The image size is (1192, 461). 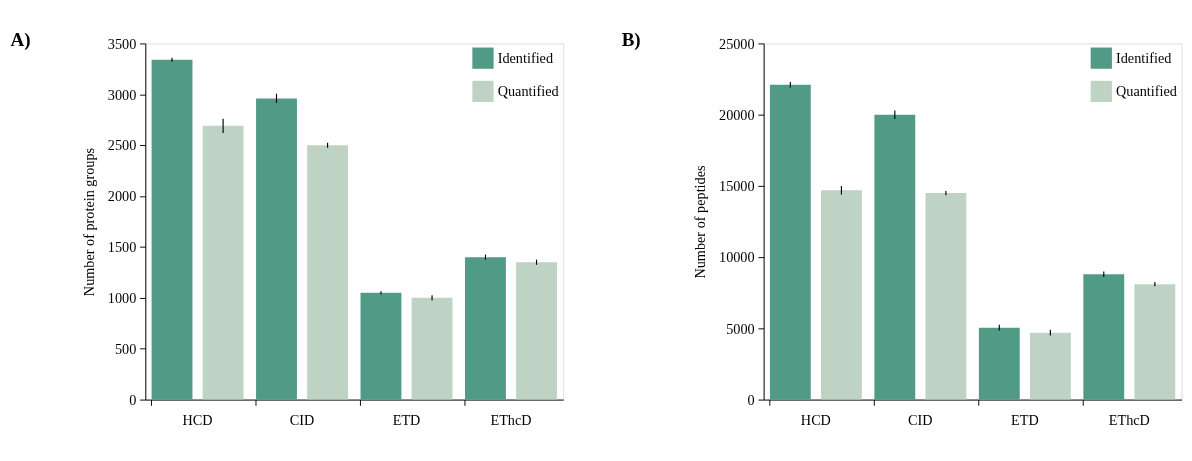 I want to click on y-axis-title: Number of protein groups, so click(x=88, y=222).